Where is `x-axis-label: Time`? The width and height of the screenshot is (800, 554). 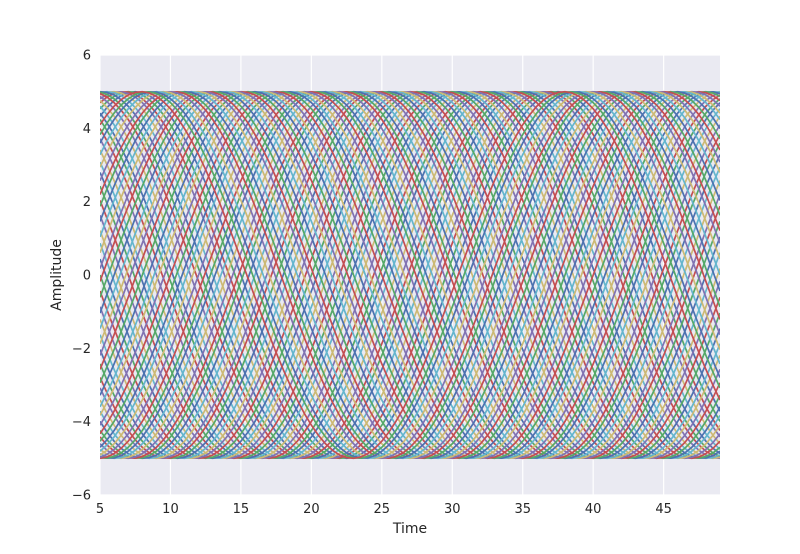
x-axis-label: Time is located at coordinates (409, 529).